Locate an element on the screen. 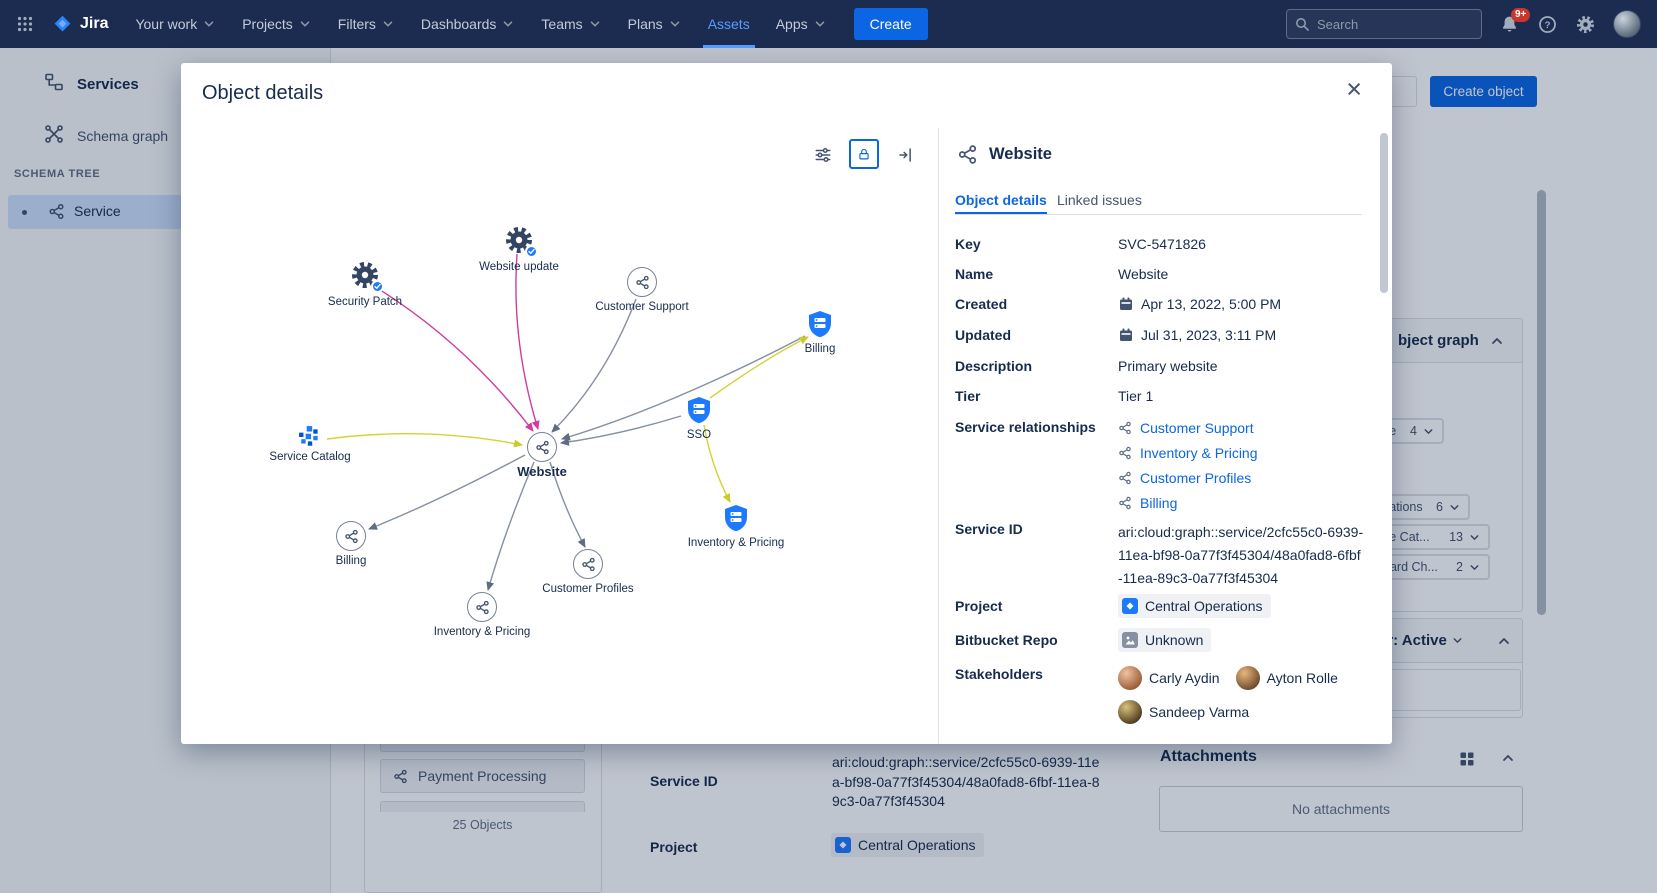 This screenshot has width=1657, height=893. sidebar-item-services: Services is located at coordinates (91, 84).